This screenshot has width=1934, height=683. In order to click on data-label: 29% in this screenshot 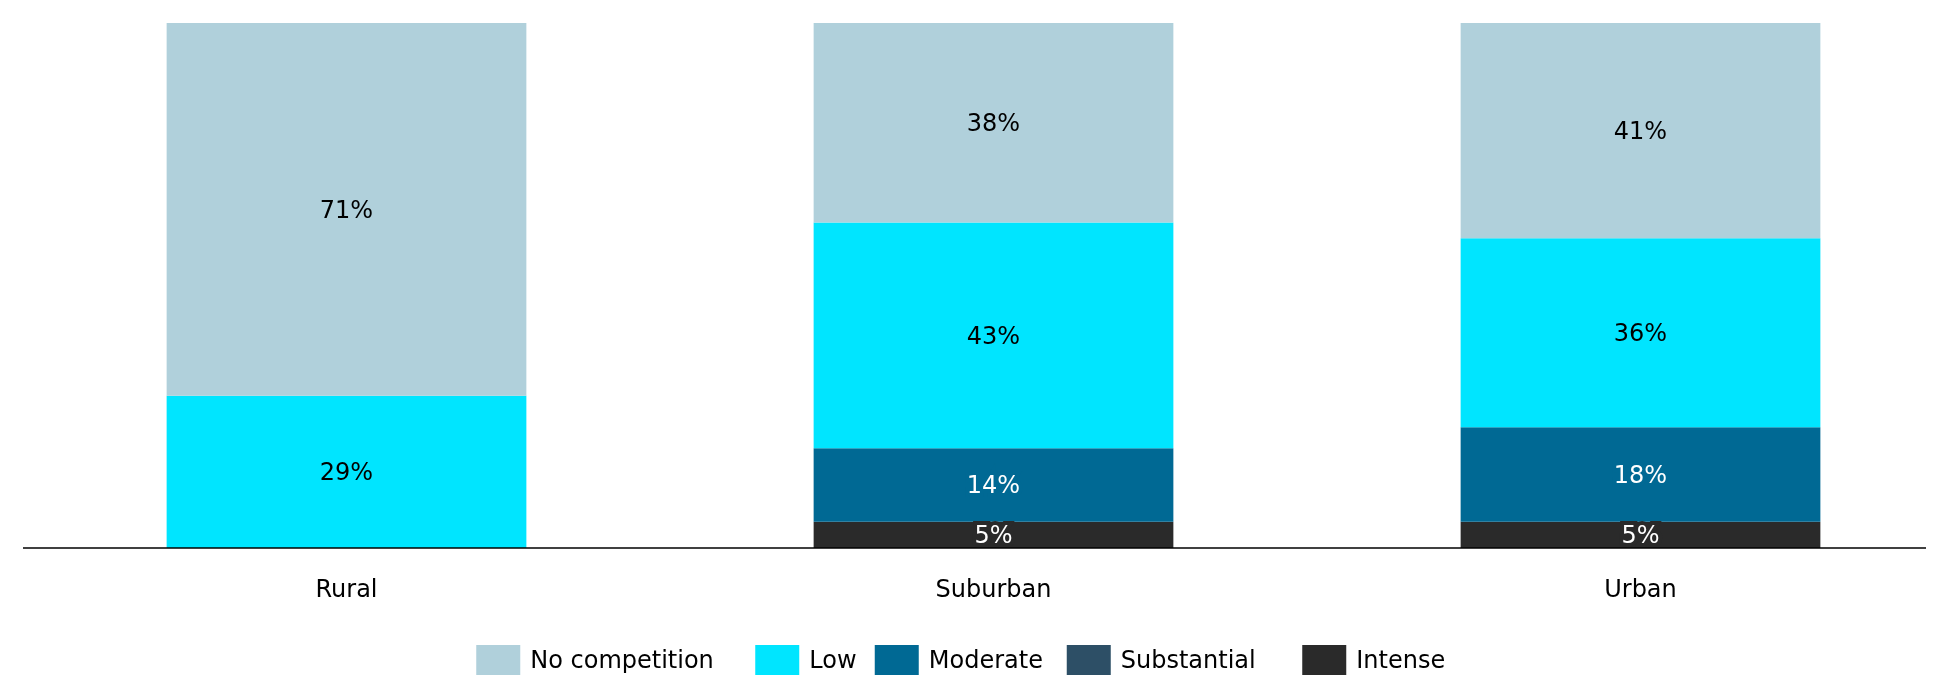, I will do `click(346, 472)`.